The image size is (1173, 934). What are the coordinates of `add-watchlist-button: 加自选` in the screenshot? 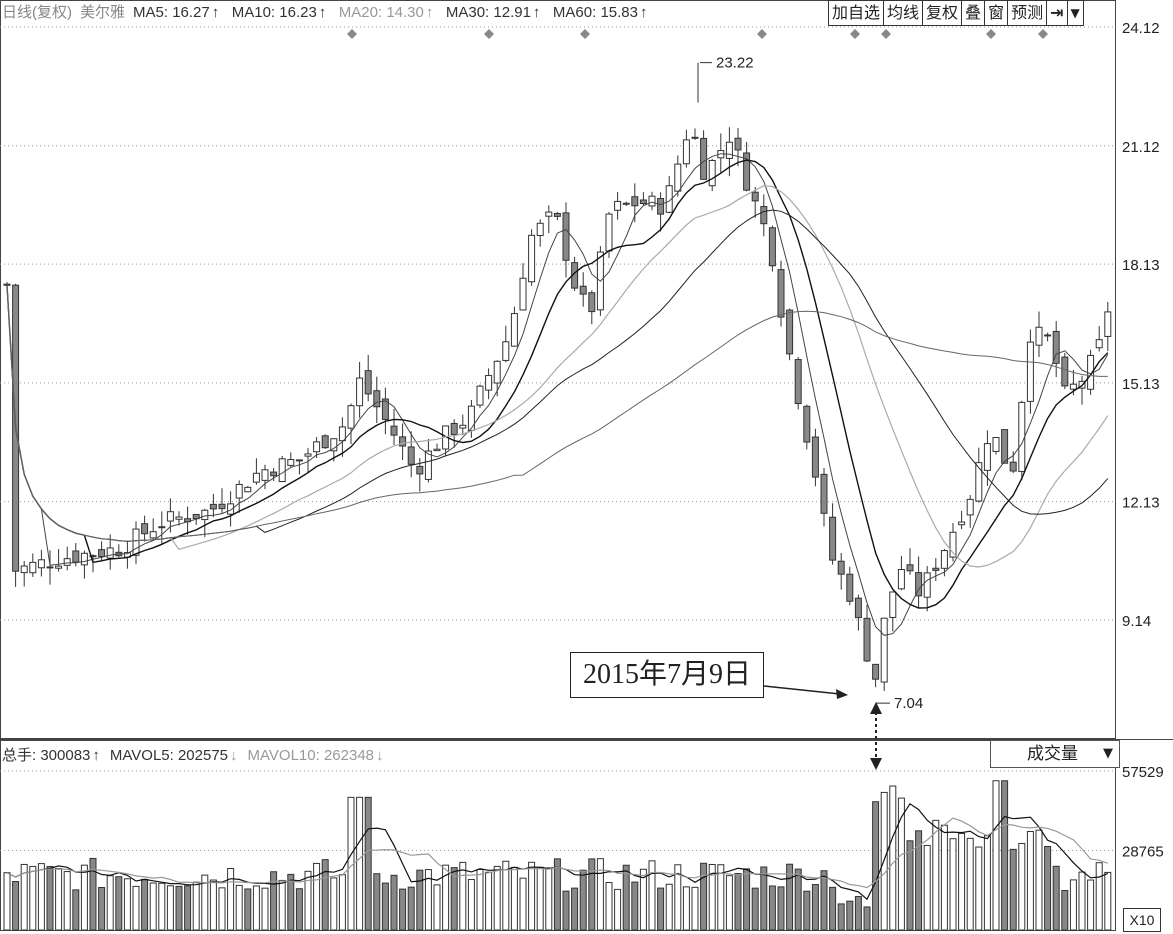 It's located at (856, 13).